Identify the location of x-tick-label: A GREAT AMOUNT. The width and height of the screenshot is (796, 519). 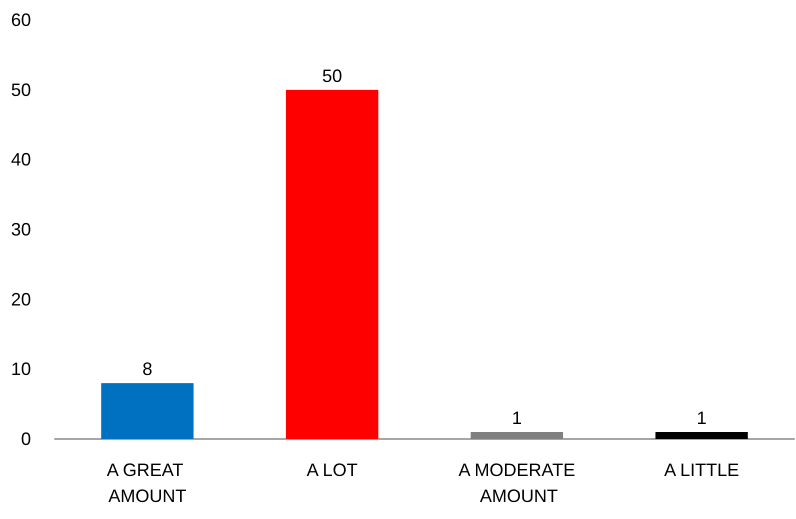
(147, 483).